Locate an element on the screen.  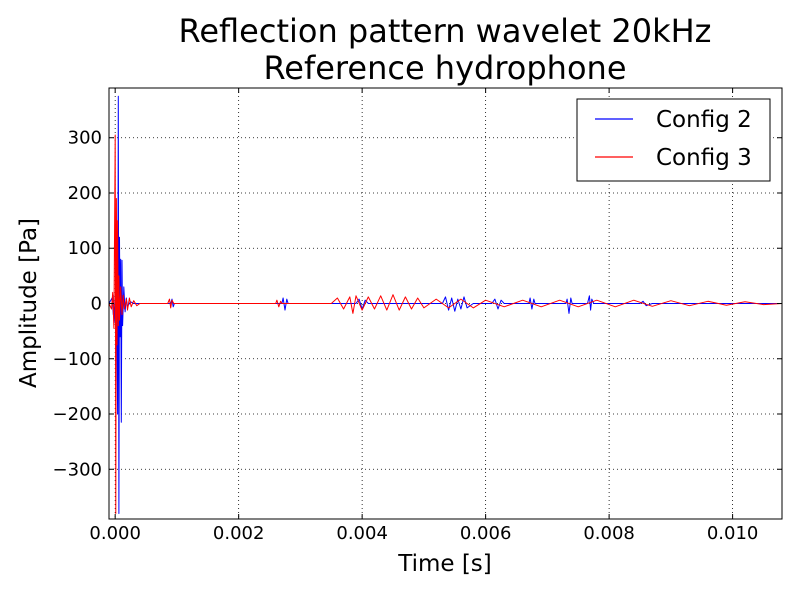
y-tick-label: 0 is located at coordinates (96, 304).